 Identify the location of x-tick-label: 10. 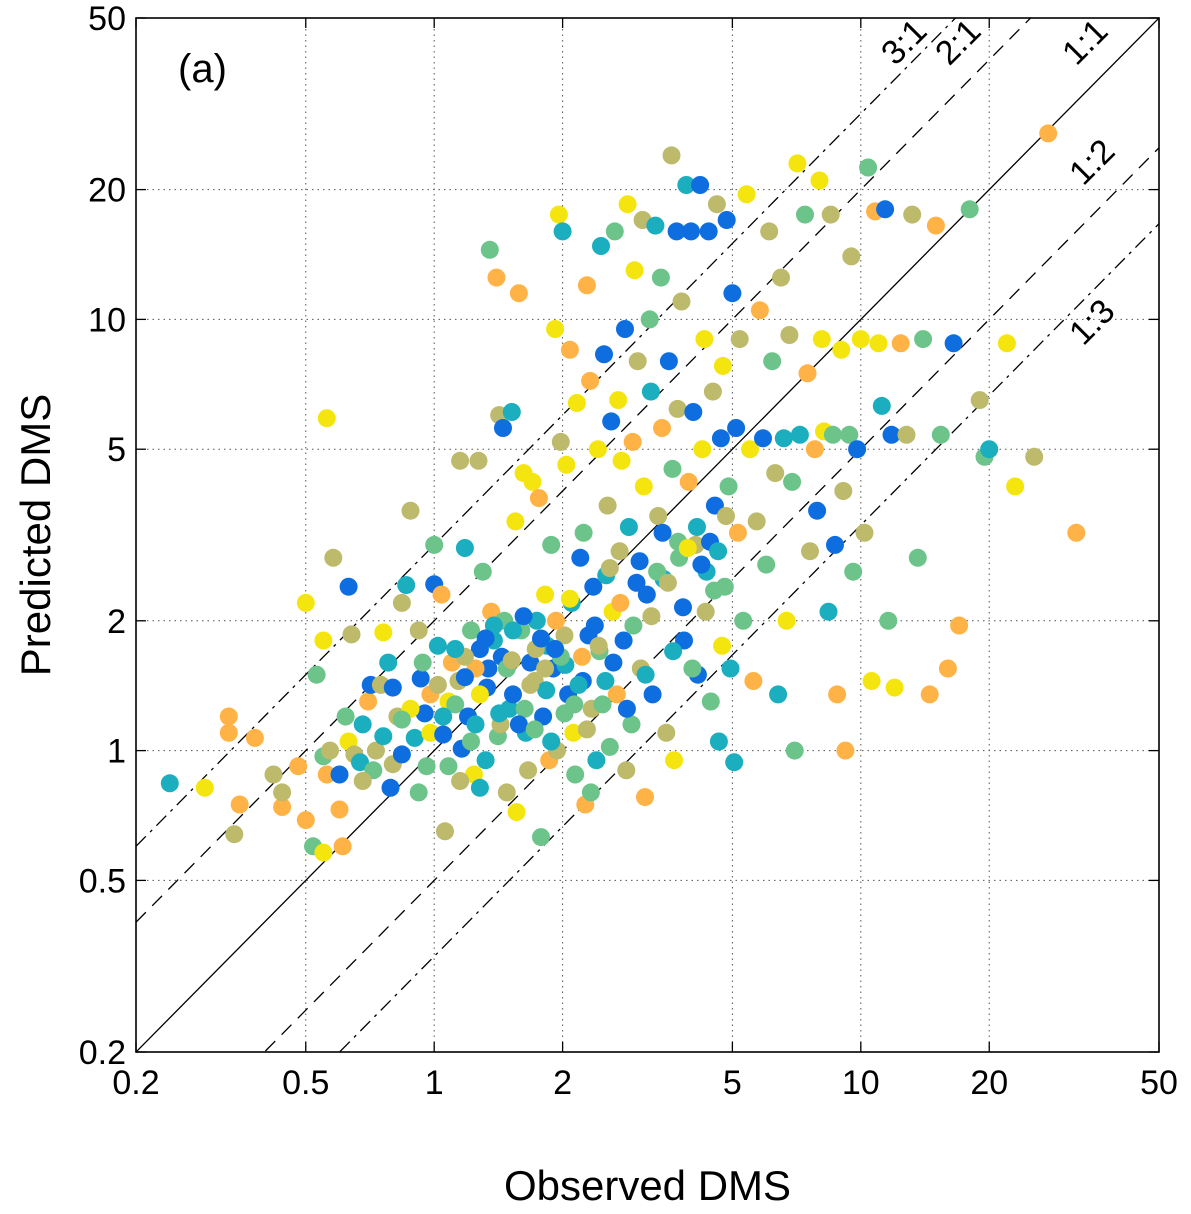
(861, 1083).